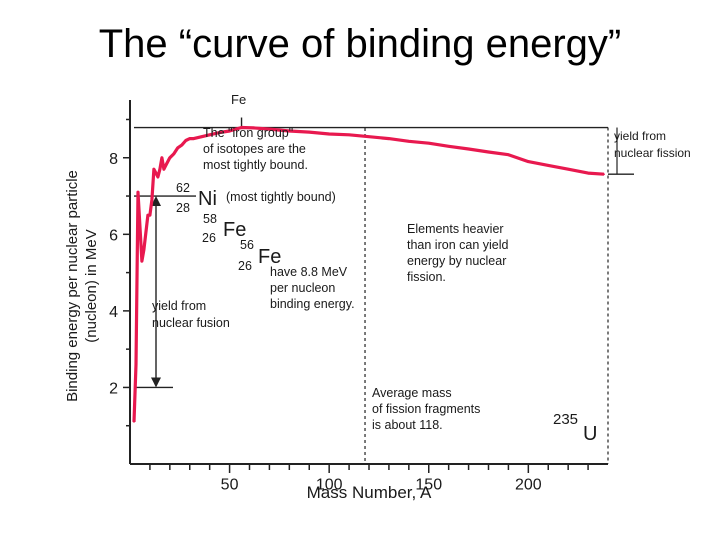  Describe the element at coordinates (412, 393) in the screenshot. I see `avg-fission-fragment-note-line-1: Average mass` at that location.